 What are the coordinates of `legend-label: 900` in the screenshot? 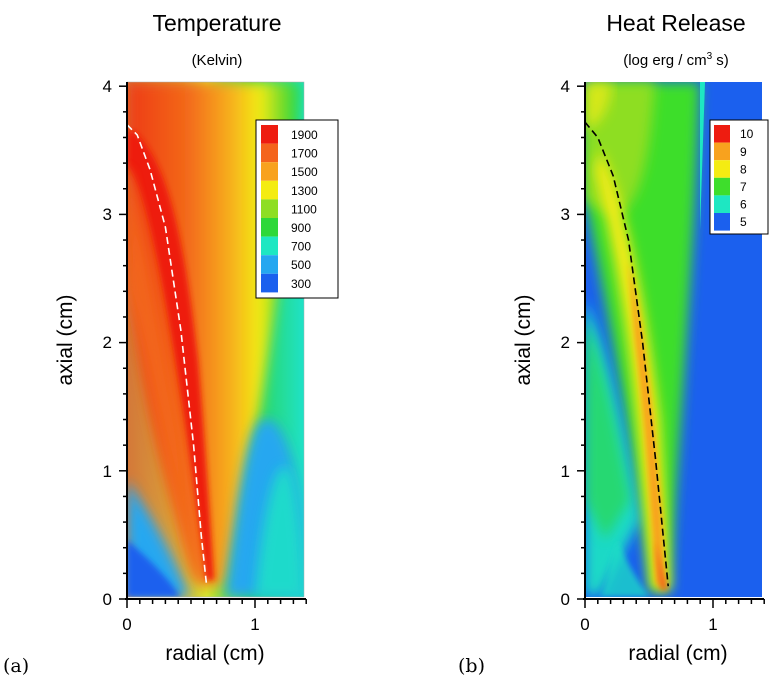 It's located at (301, 228).